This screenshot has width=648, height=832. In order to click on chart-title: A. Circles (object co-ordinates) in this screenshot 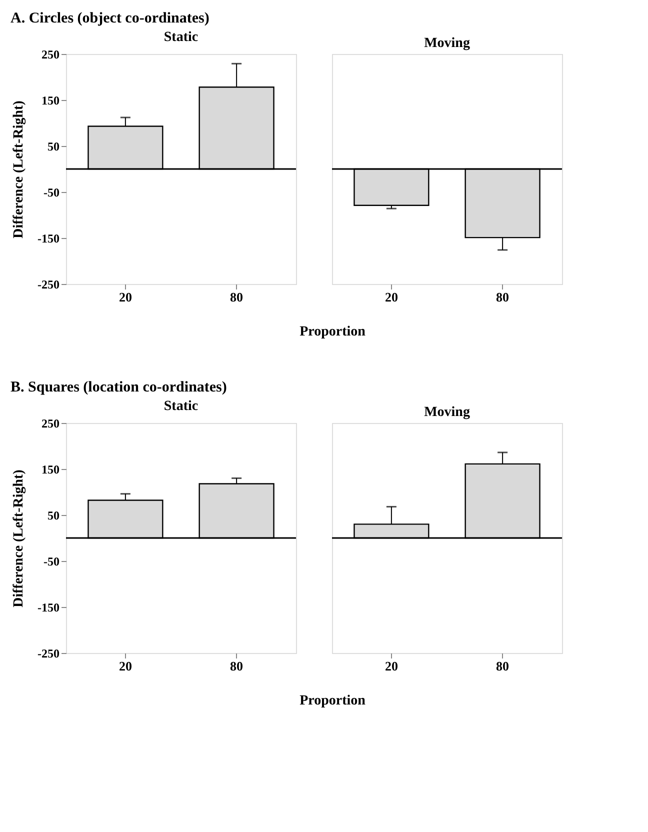, I will do `click(110, 18)`.